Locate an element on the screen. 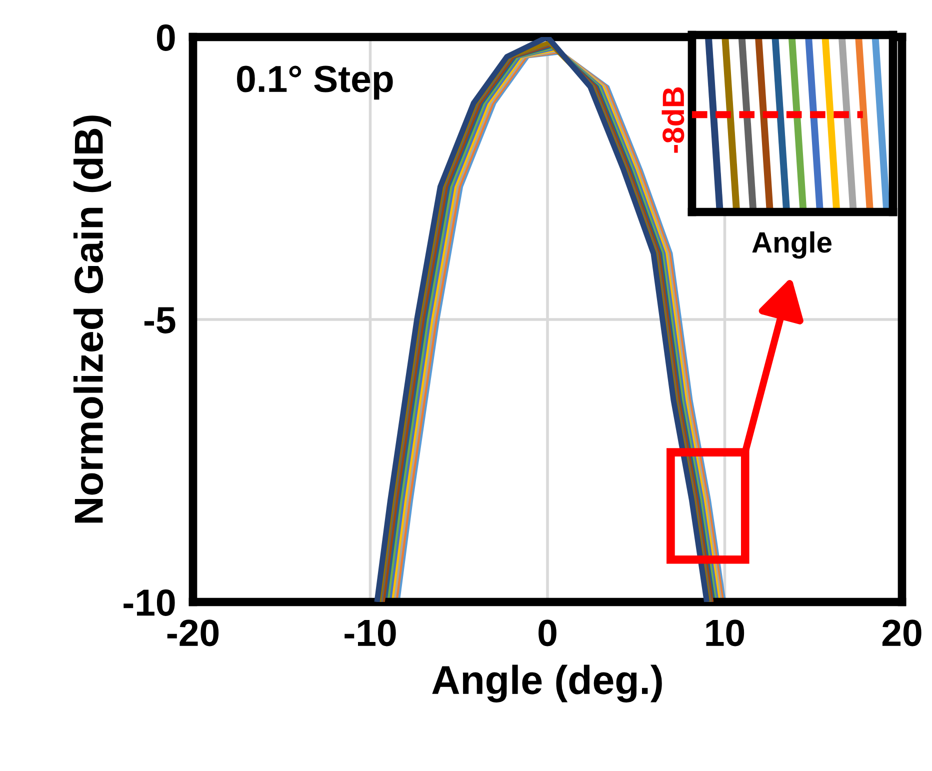 The height and width of the screenshot is (771, 932). annotation: -8dB is located at coordinates (673, 120).